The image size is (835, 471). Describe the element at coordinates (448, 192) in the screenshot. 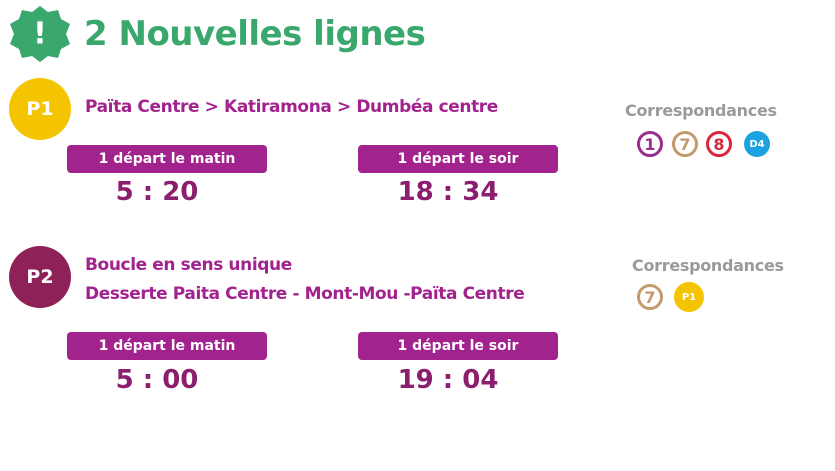

I see `departure-time: 18 : 34` at that location.